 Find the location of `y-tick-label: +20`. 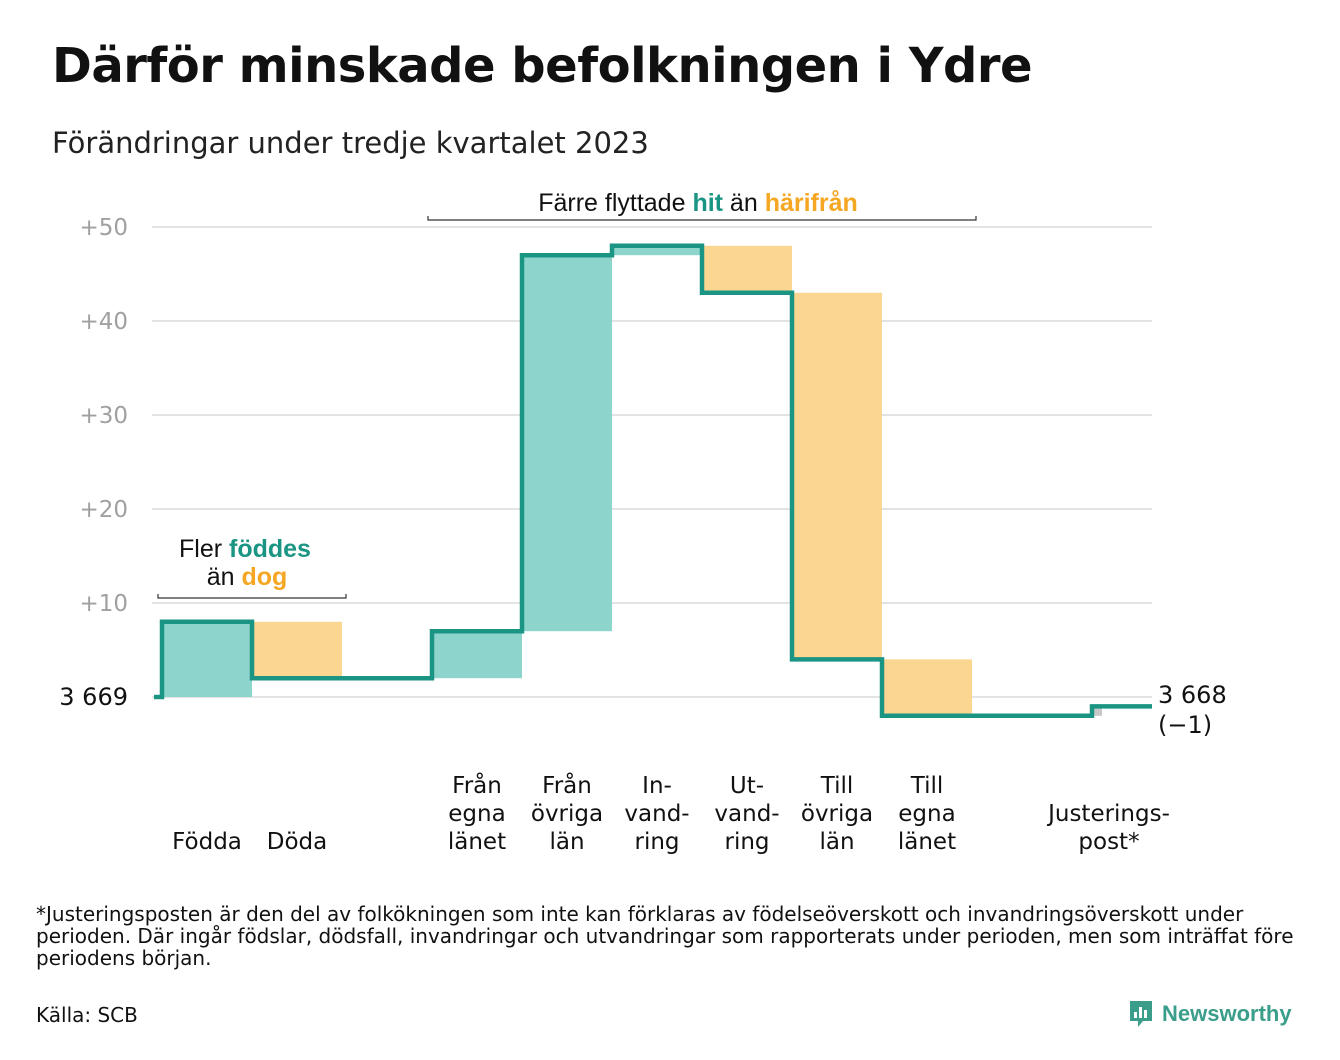

y-tick-label: +20 is located at coordinates (103, 510).